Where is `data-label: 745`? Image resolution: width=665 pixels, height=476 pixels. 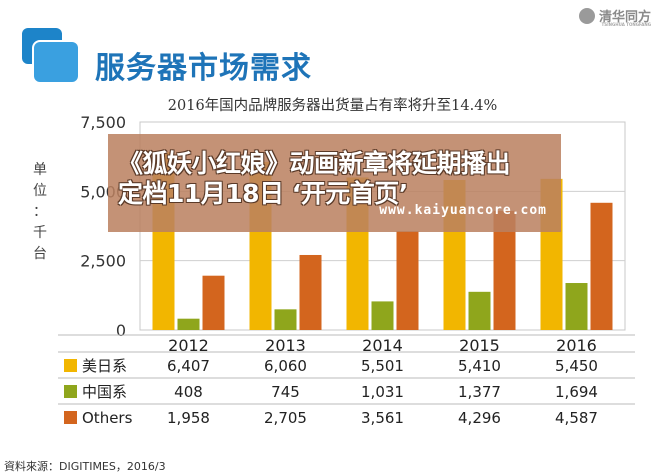
data-label: 745 is located at coordinates (285, 392).